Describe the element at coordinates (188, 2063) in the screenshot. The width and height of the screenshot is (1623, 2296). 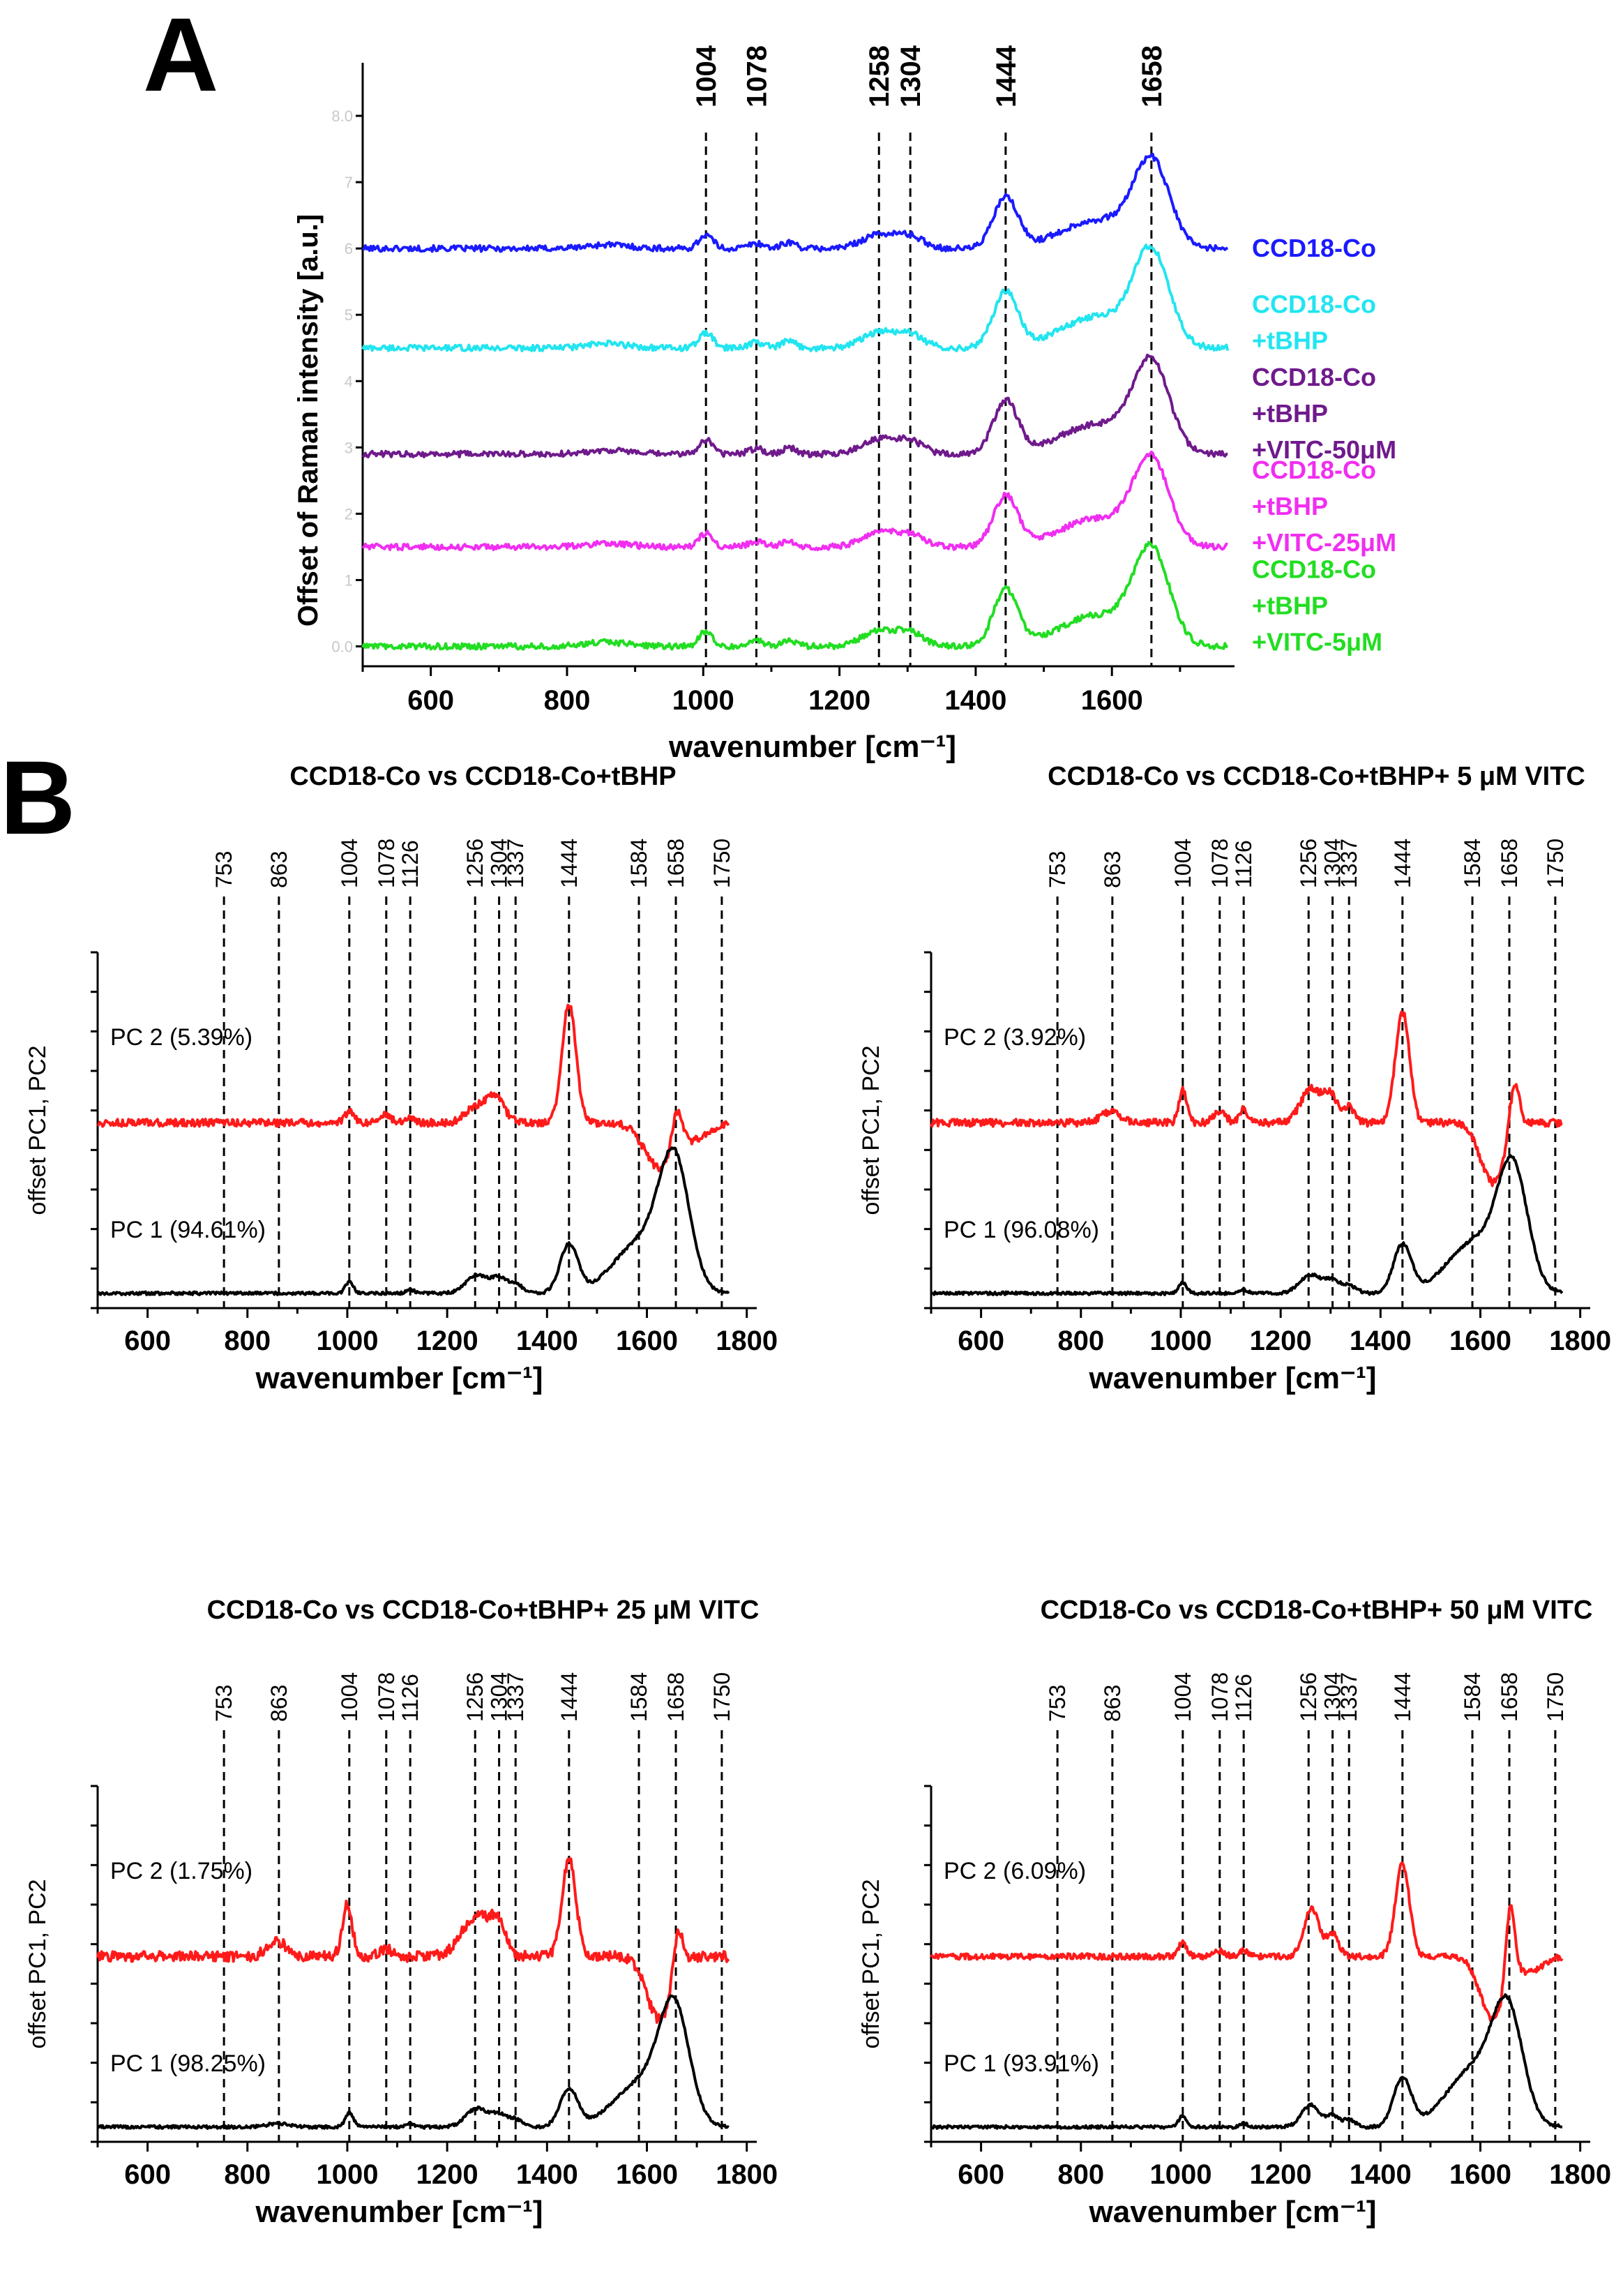
I see `series-label: PC 1 (98.25%)` at that location.